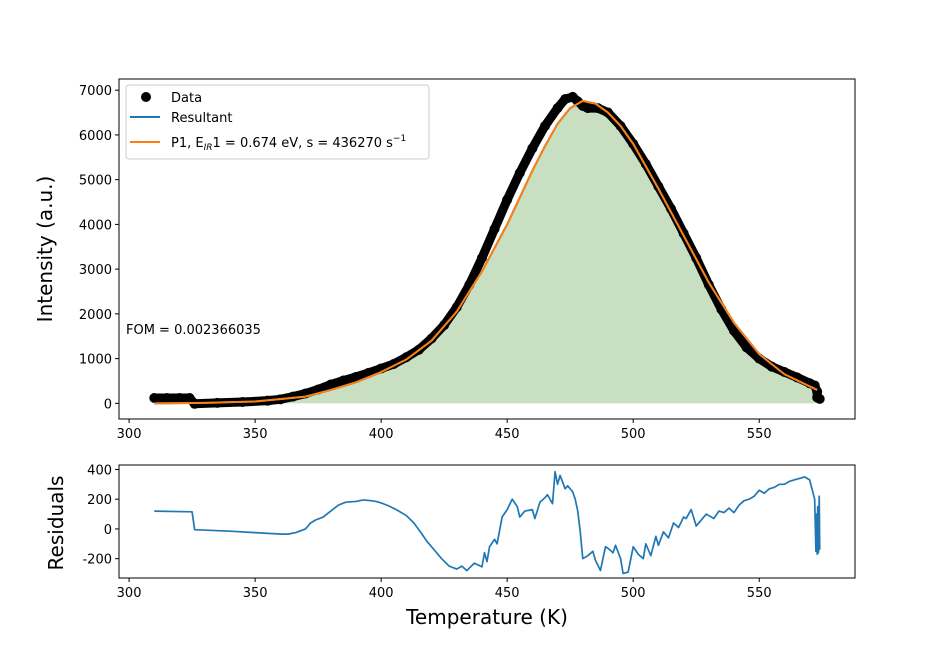  I want to click on intensity-x-tick-label: 350, so click(255, 434).